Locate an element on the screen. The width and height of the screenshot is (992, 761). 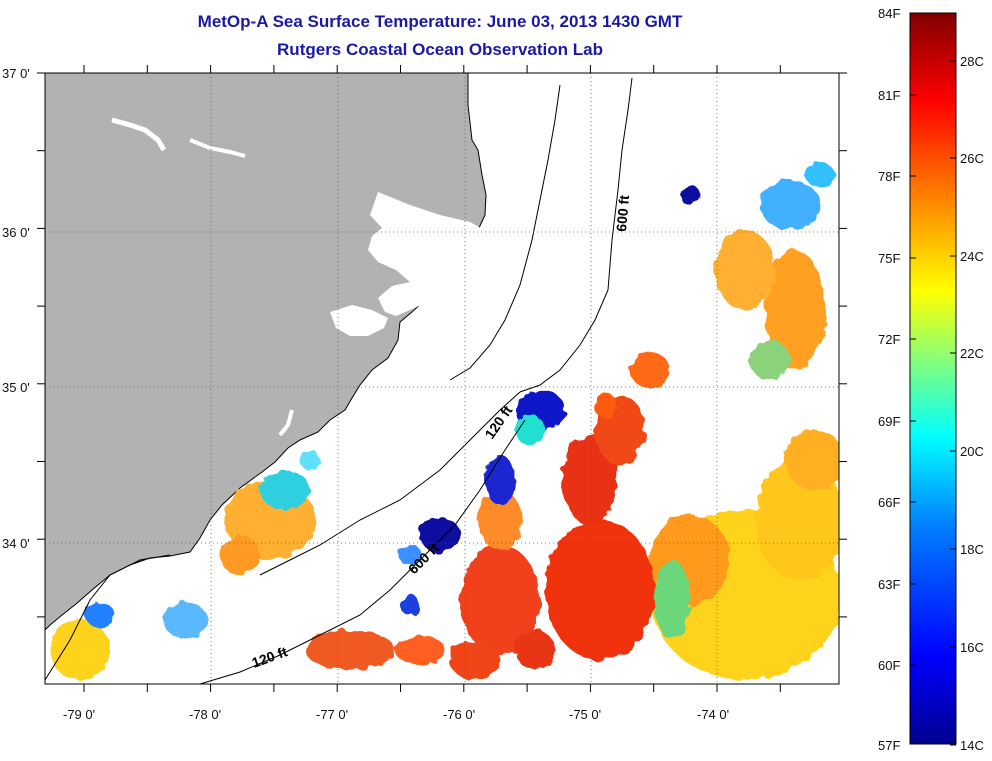
lon-label: -77 0' is located at coordinates (332, 714).